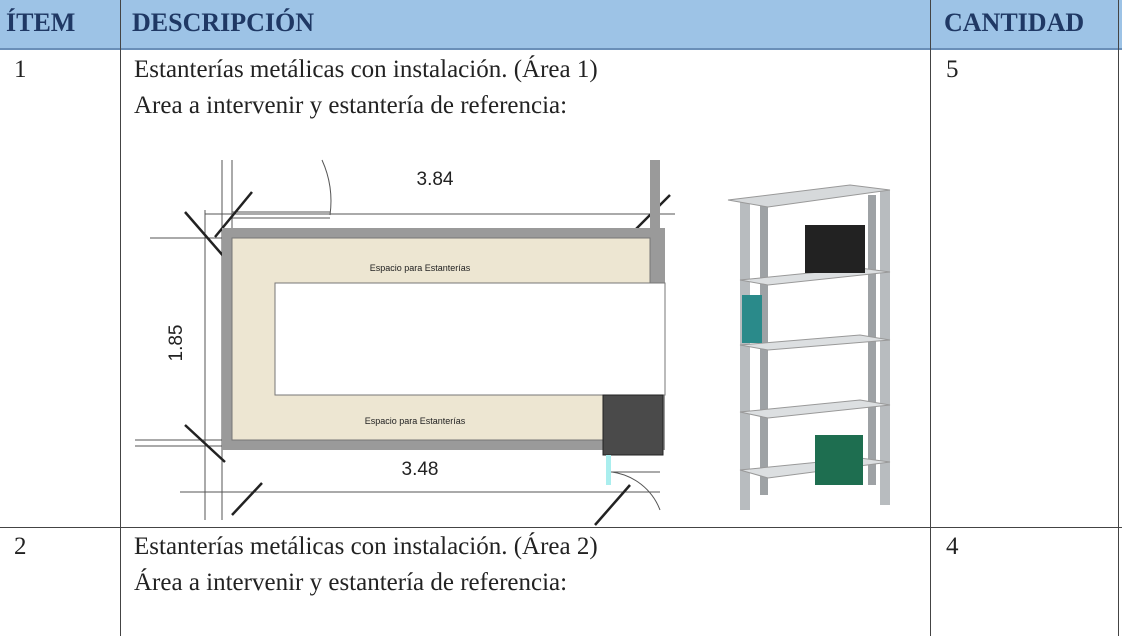  What do you see at coordinates (809, 347) in the screenshot?
I see `shelf` at bounding box center [809, 347].